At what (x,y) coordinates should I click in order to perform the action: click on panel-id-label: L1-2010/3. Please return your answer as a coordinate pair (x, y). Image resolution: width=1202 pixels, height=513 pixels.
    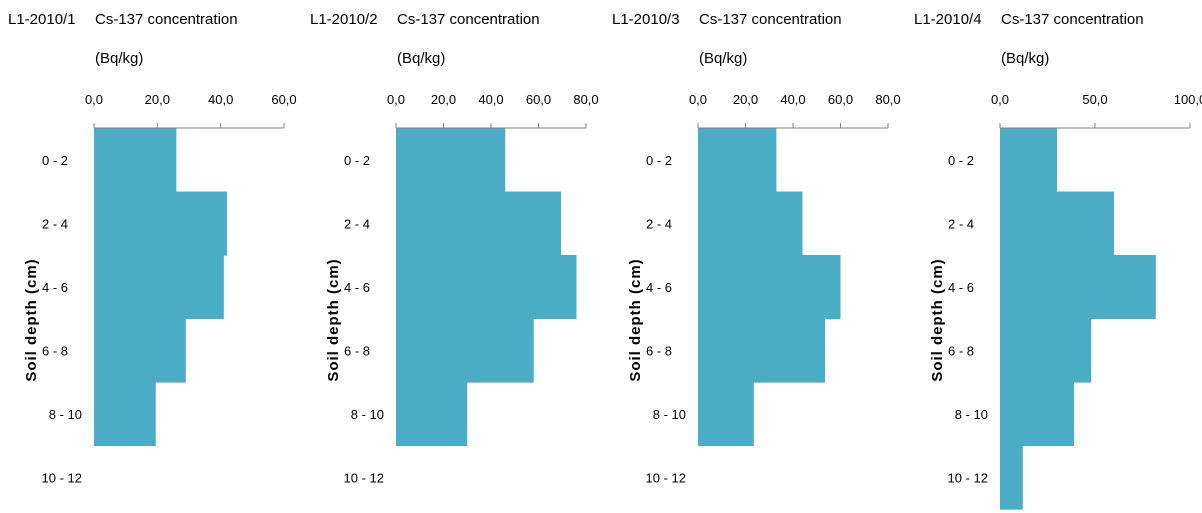
    Looking at the image, I should click on (646, 19).